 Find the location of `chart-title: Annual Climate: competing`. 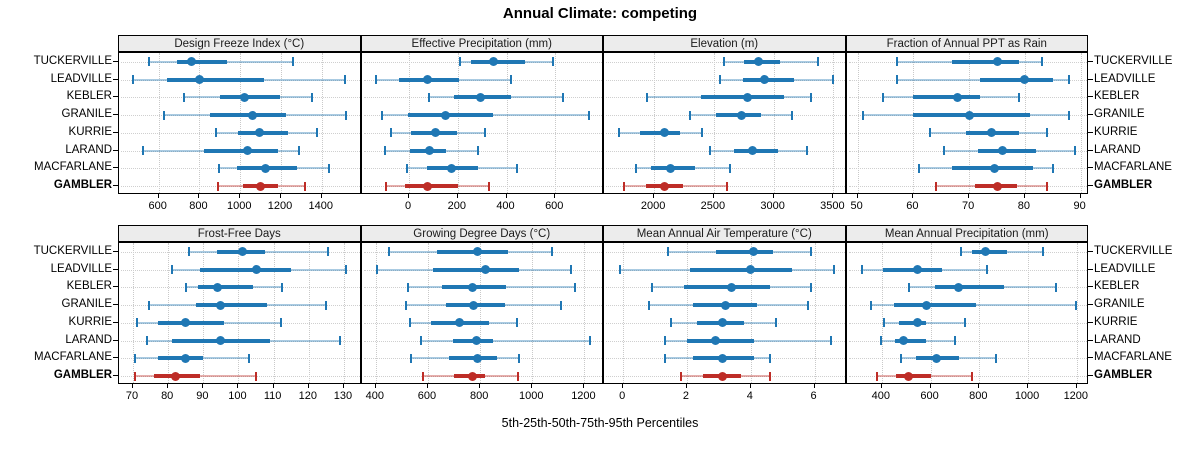

chart-title: Annual Climate: competing is located at coordinates (600, 13).